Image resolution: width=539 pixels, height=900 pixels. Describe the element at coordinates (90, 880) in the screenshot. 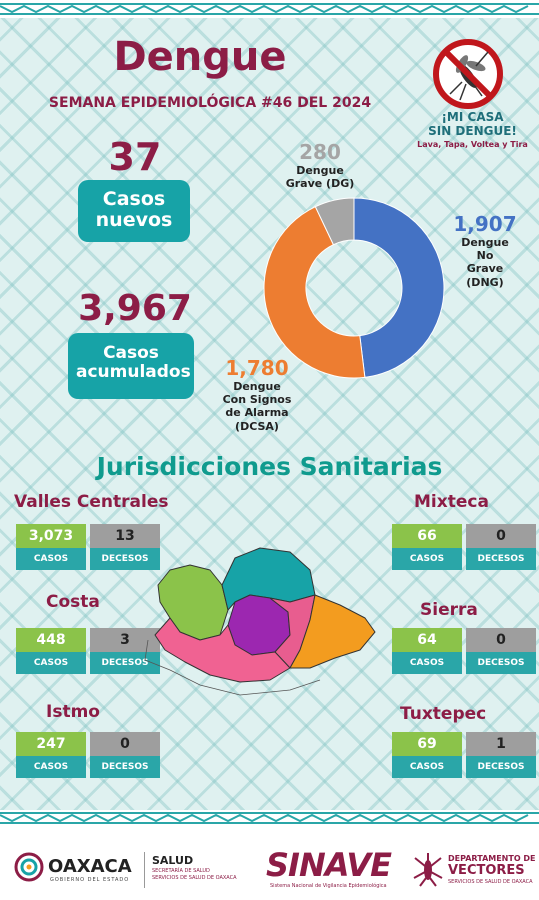

I see `oaxaca-logo-subtext: GOBIERNO DEL ESTADO` at that location.